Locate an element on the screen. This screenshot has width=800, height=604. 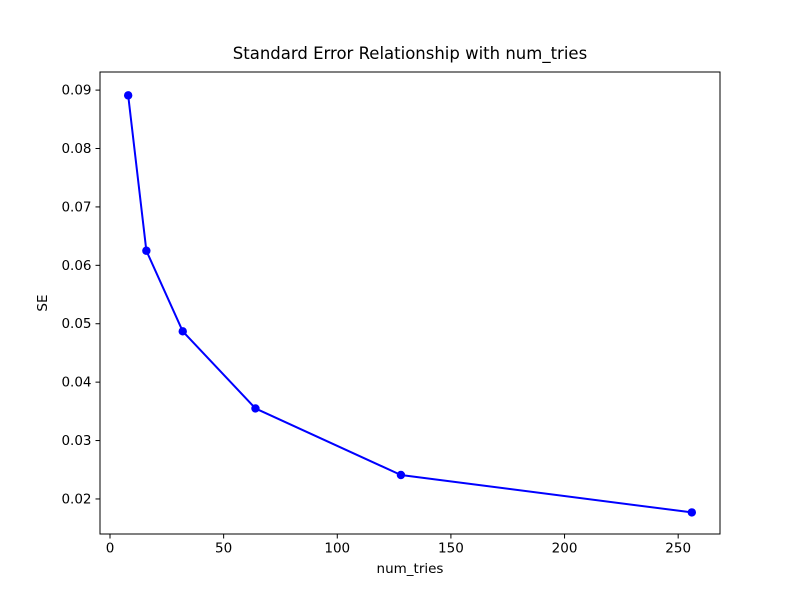
x-tick-label: 0 is located at coordinates (110, 549).